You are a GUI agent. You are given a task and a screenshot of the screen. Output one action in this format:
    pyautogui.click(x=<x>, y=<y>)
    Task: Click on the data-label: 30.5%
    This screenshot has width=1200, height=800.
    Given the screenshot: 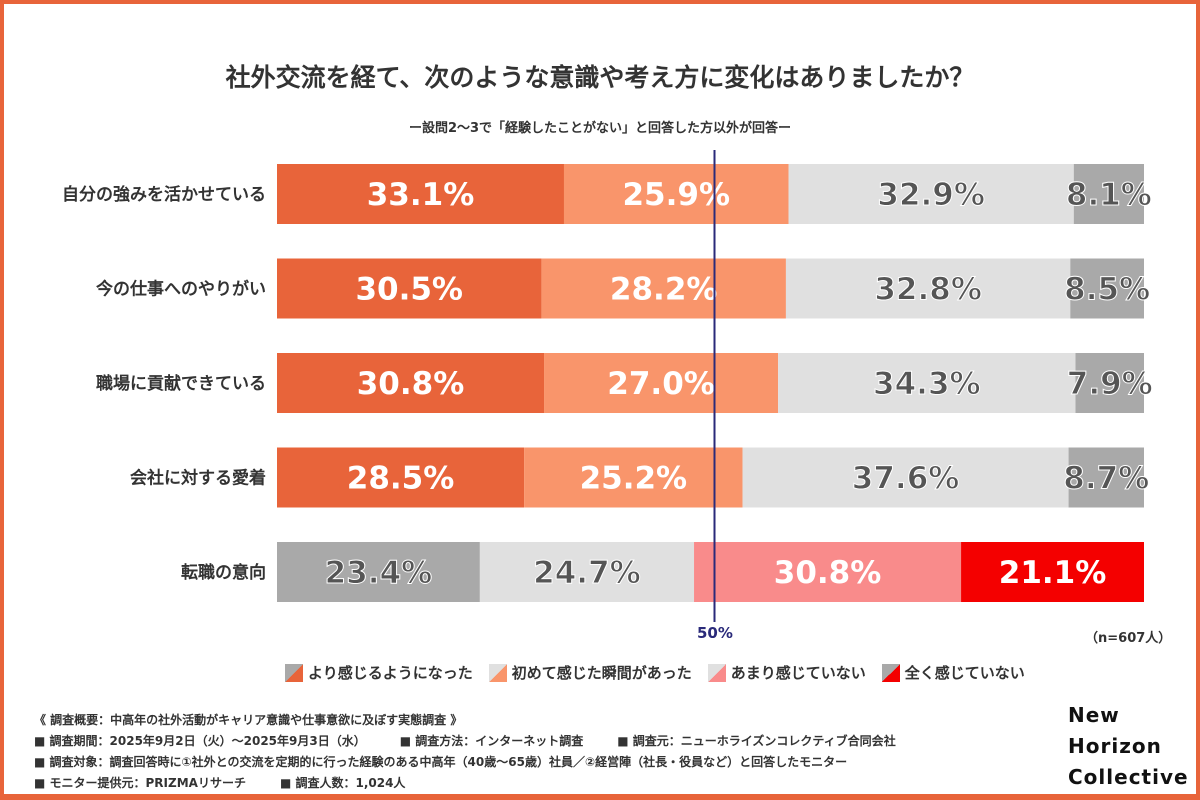 What is the action you would take?
    pyautogui.click(x=409, y=290)
    